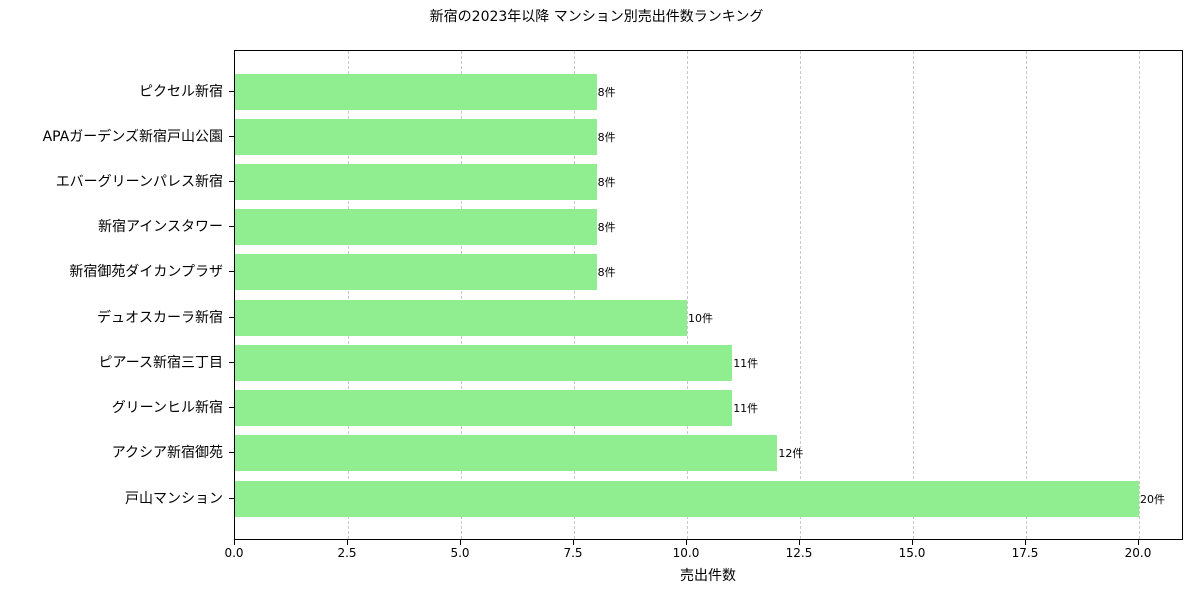 This screenshot has width=1193, height=593. What do you see at coordinates (167, 408) in the screenshot?
I see `y-tick-label: グリーンヒル新宿` at bounding box center [167, 408].